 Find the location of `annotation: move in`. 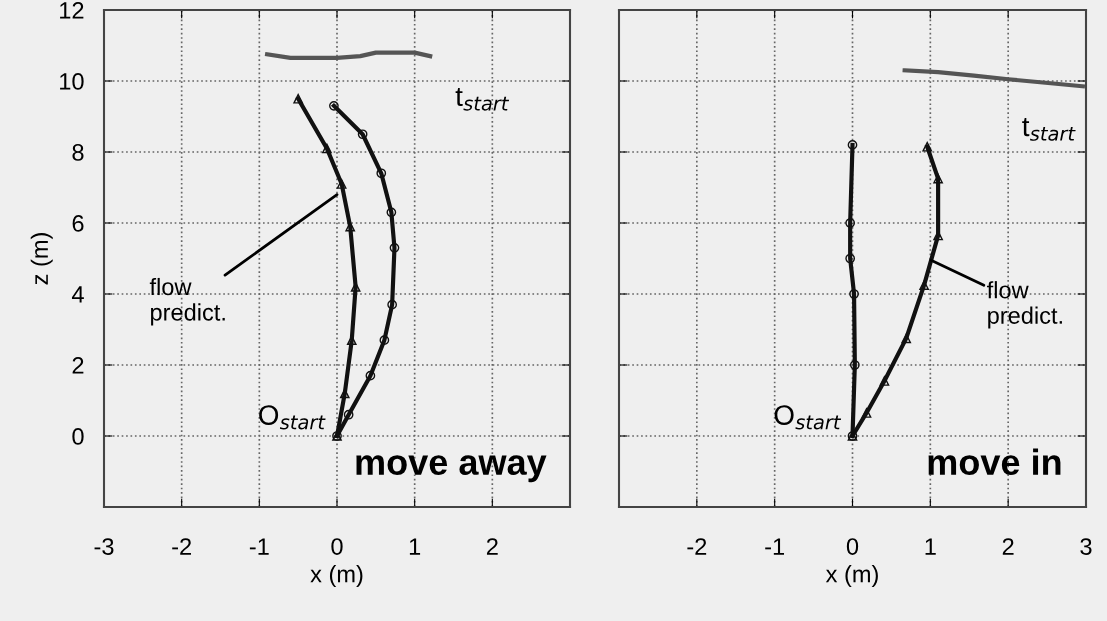

annotation: move in is located at coordinates (994, 462).